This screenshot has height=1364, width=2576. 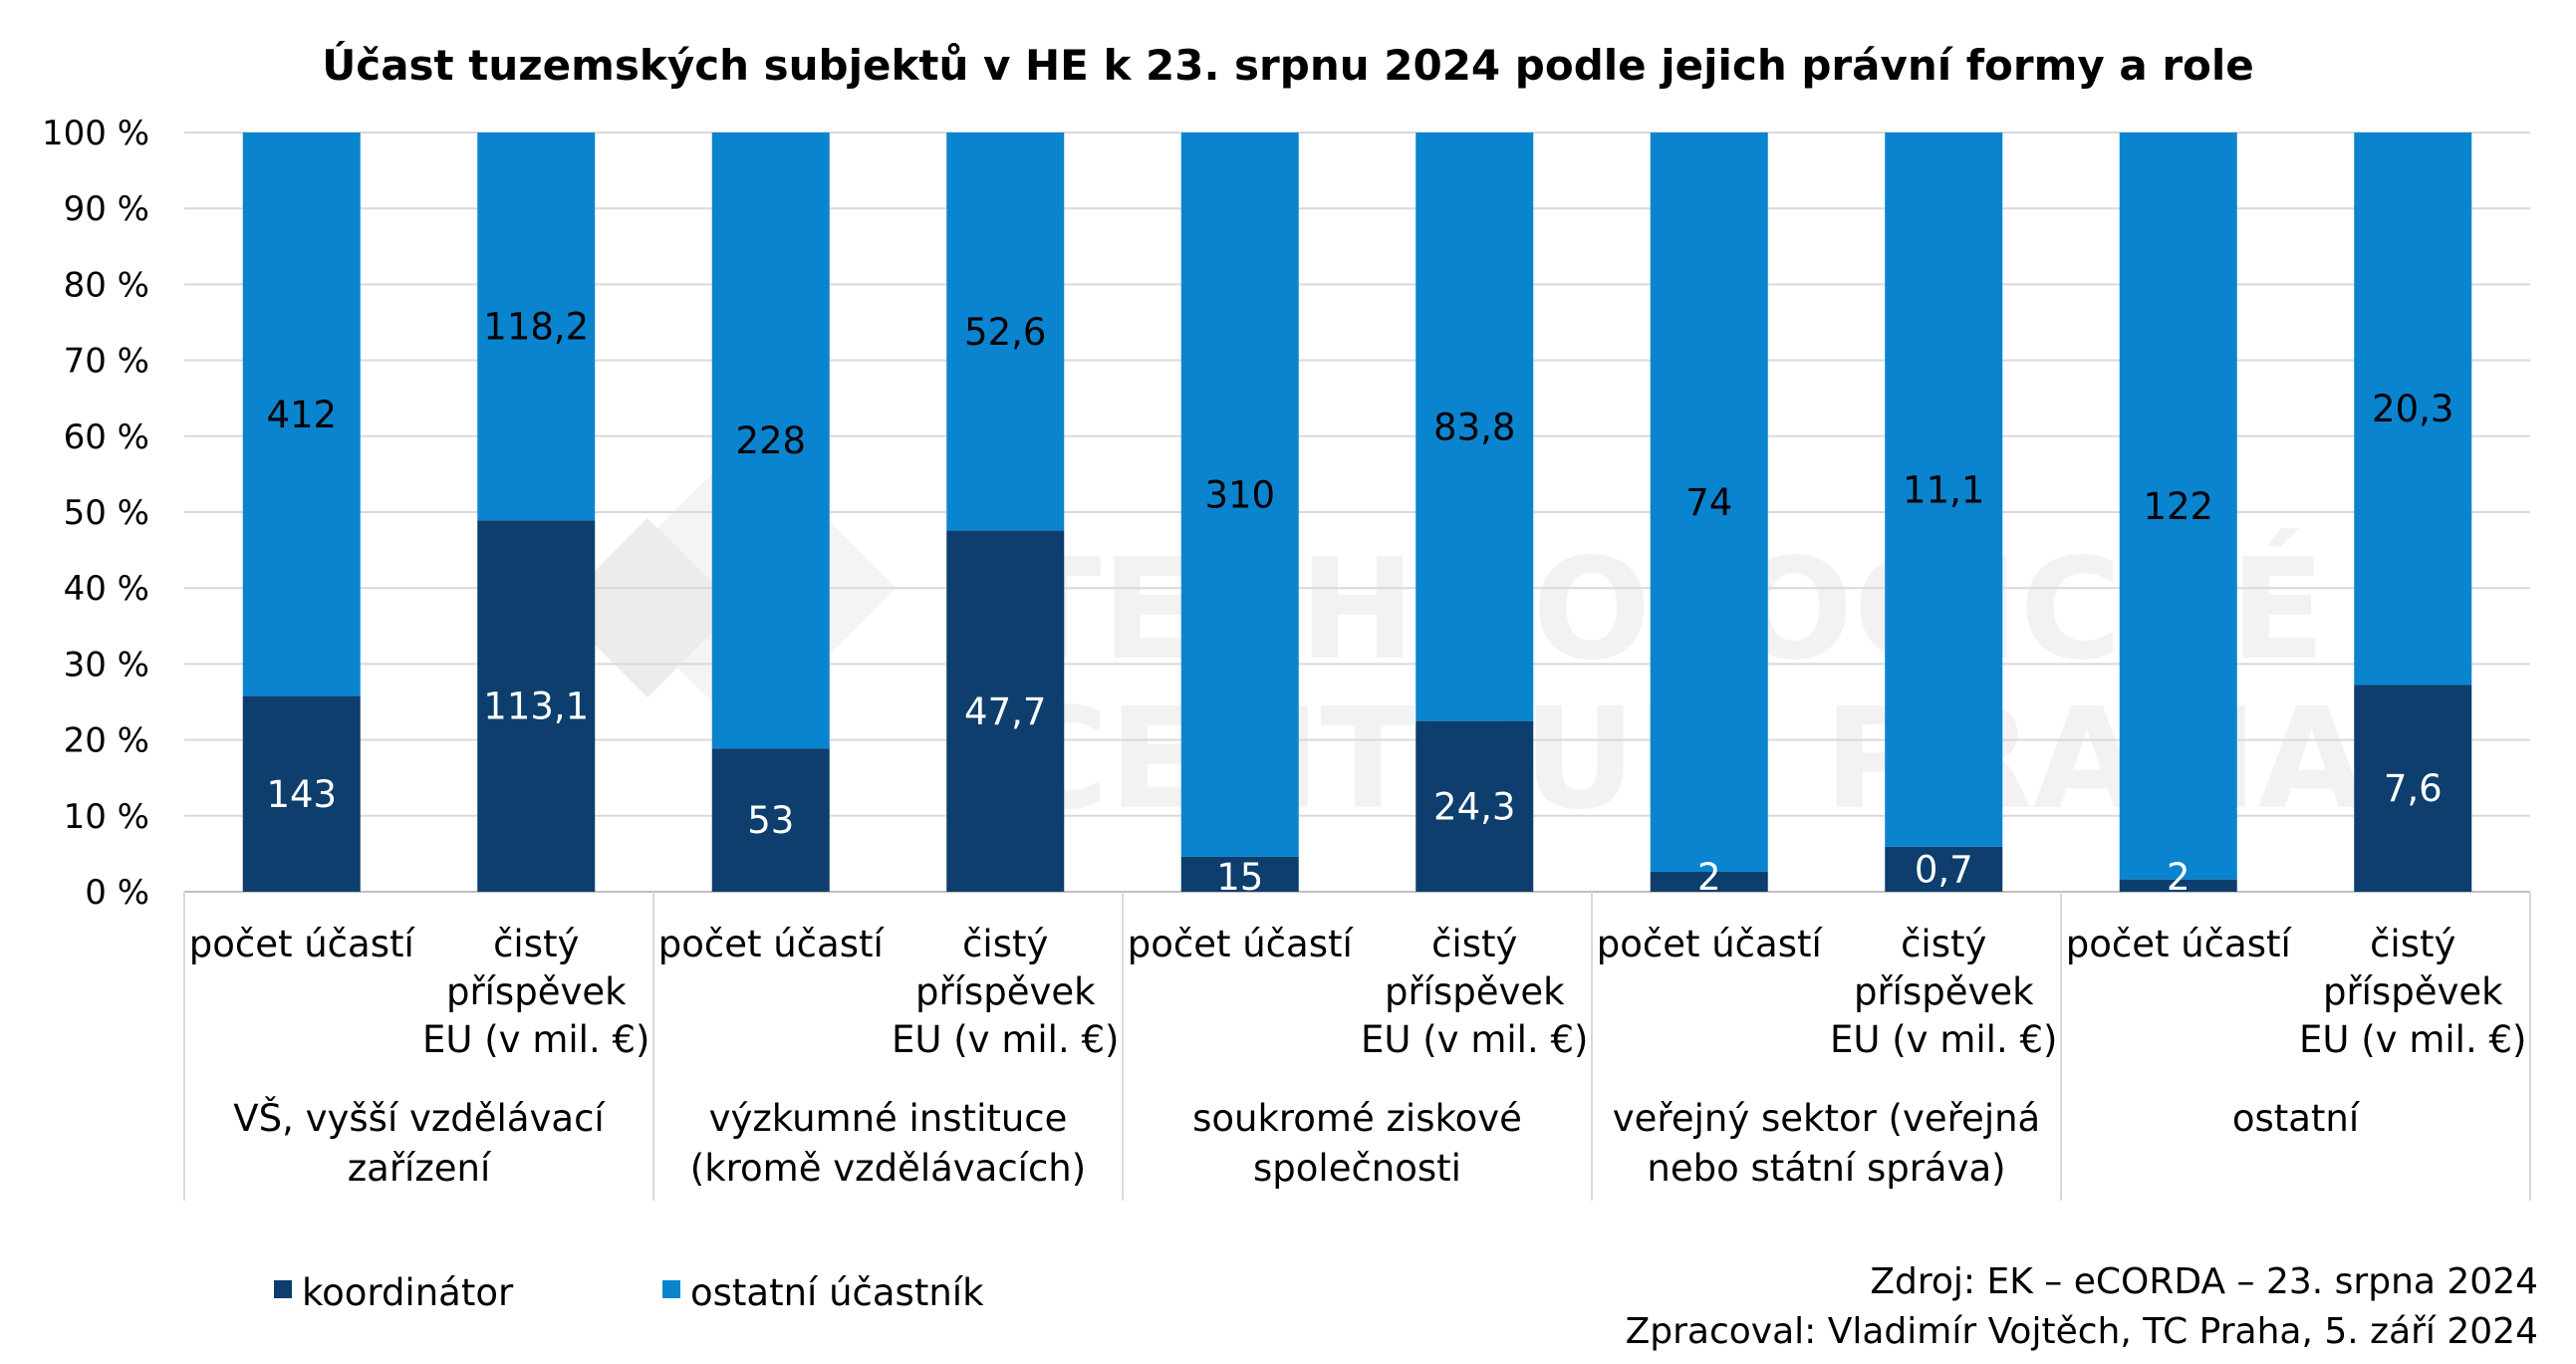 I want to click on group-label: ostatní, so click(x=2296, y=1118).